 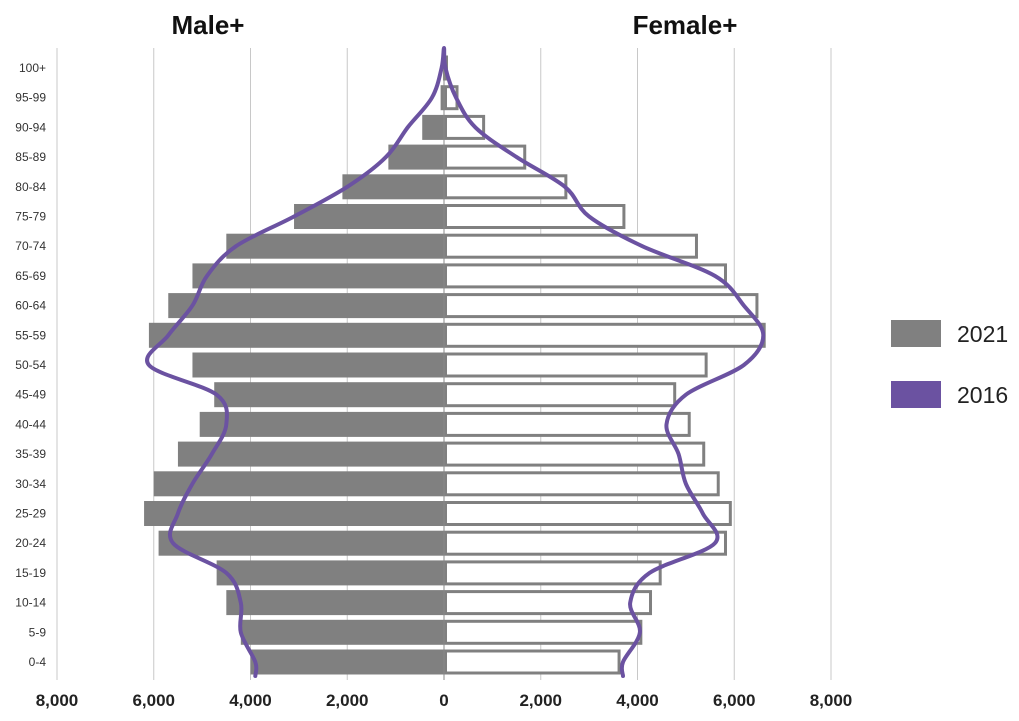 I want to click on age-label: 50-54, so click(x=30, y=365).